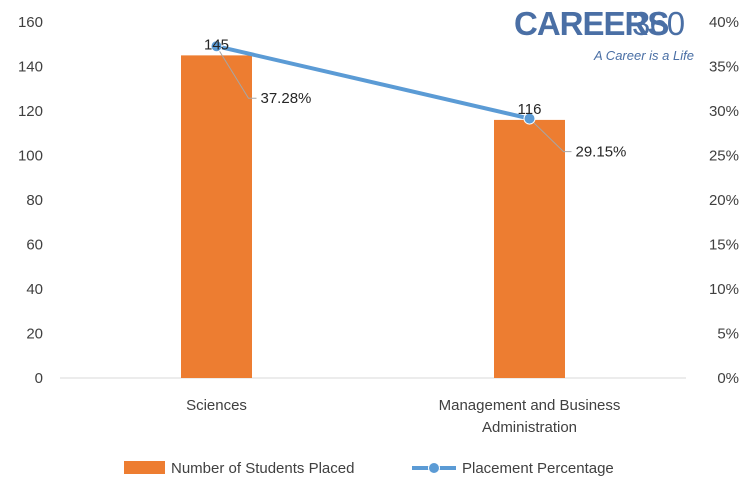 The width and height of the screenshot is (750, 499). I want to click on left-tick-label: 80, so click(34, 200).